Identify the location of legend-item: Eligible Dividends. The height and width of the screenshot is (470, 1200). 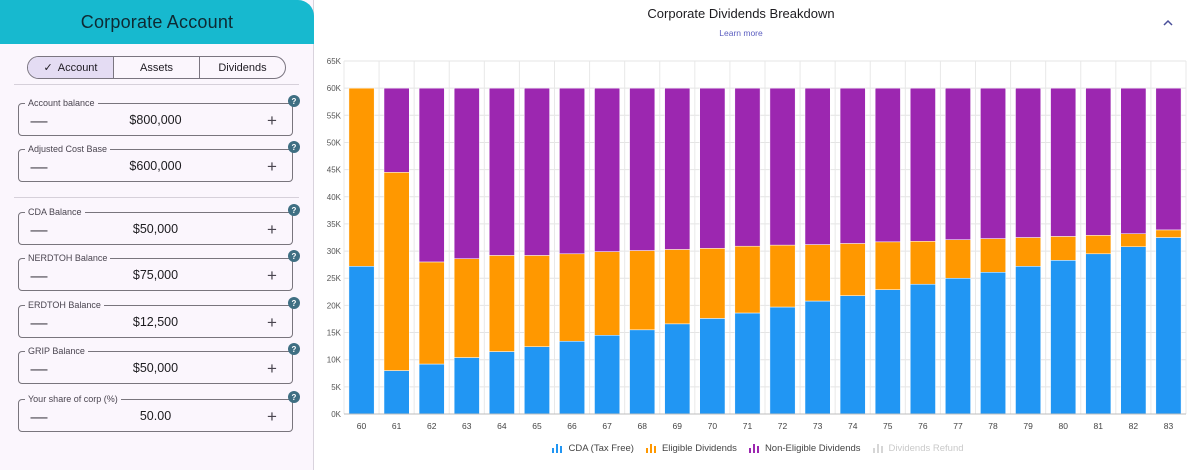
(691, 448).